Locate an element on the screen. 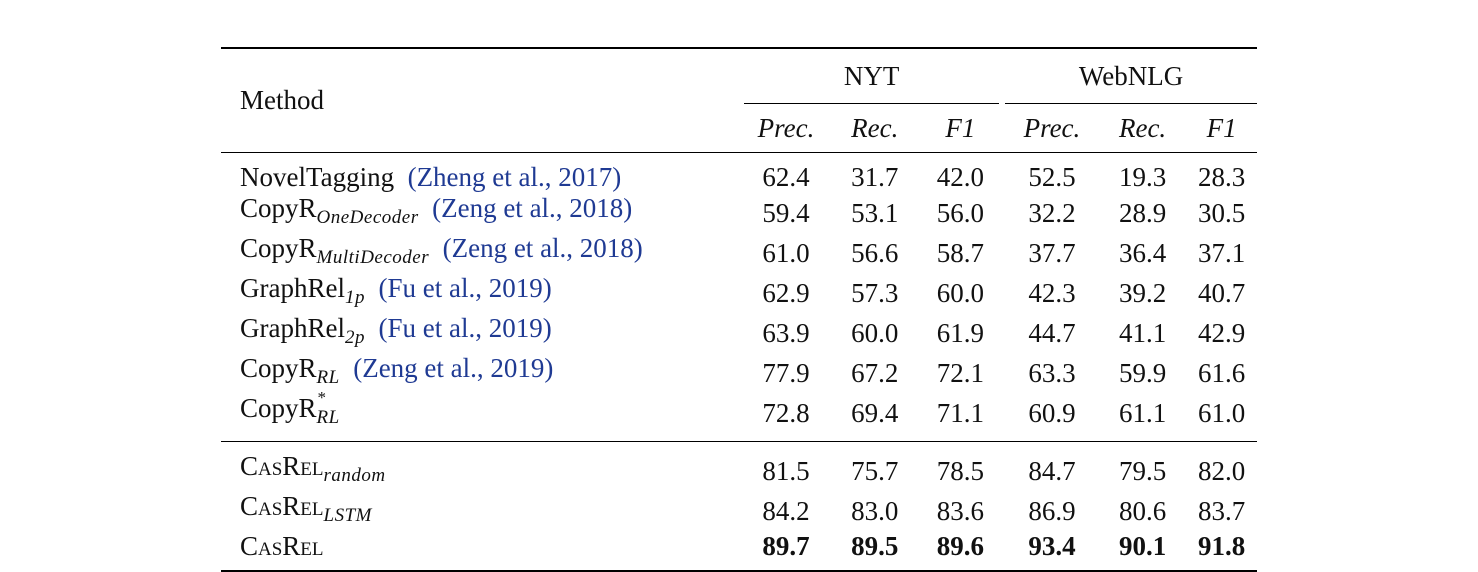 The image size is (1478, 572). value-cell: 89.6 is located at coordinates (960, 546).